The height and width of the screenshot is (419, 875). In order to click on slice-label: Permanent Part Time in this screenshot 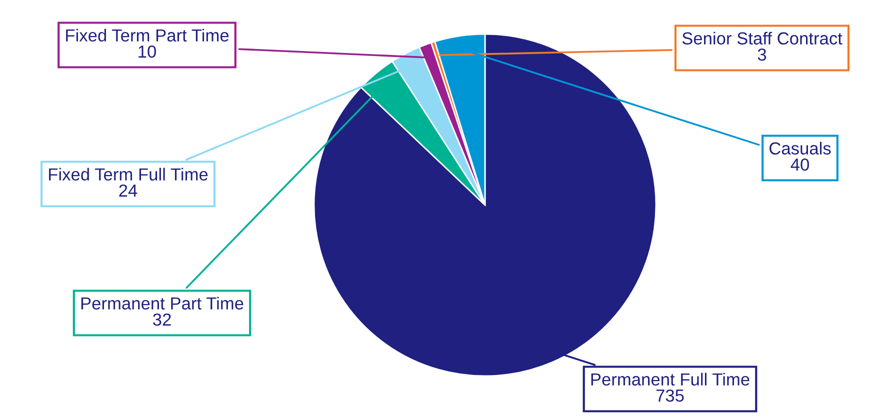, I will do `click(162, 303)`.